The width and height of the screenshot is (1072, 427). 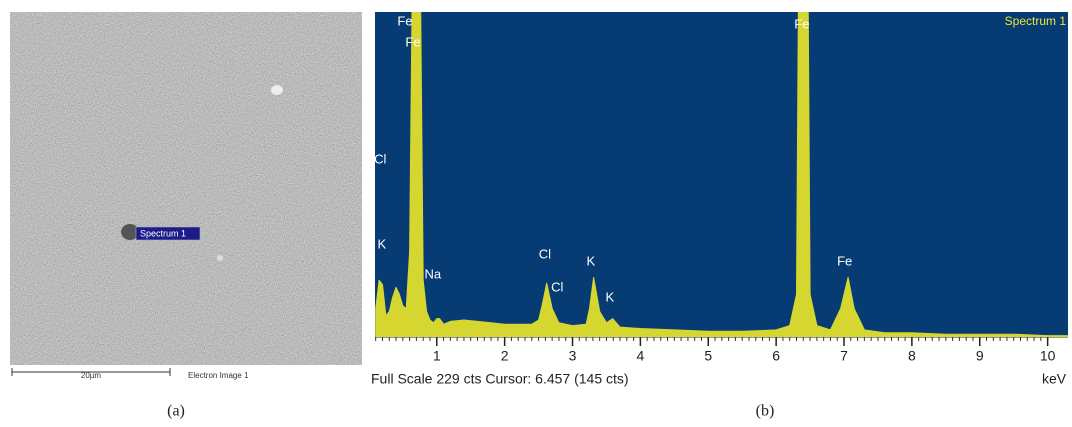 What do you see at coordinates (640, 356) in the screenshot?
I see `x-tick-label: 4` at bounding box center [640, 356].